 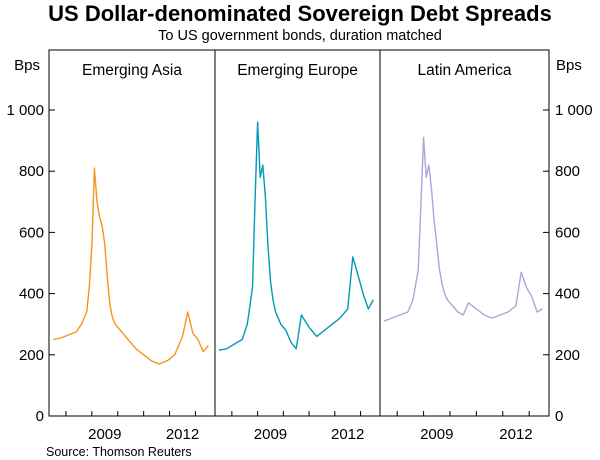 I want to click on source-note: Source: Thomson Reuters, so click(x=119, y=452).